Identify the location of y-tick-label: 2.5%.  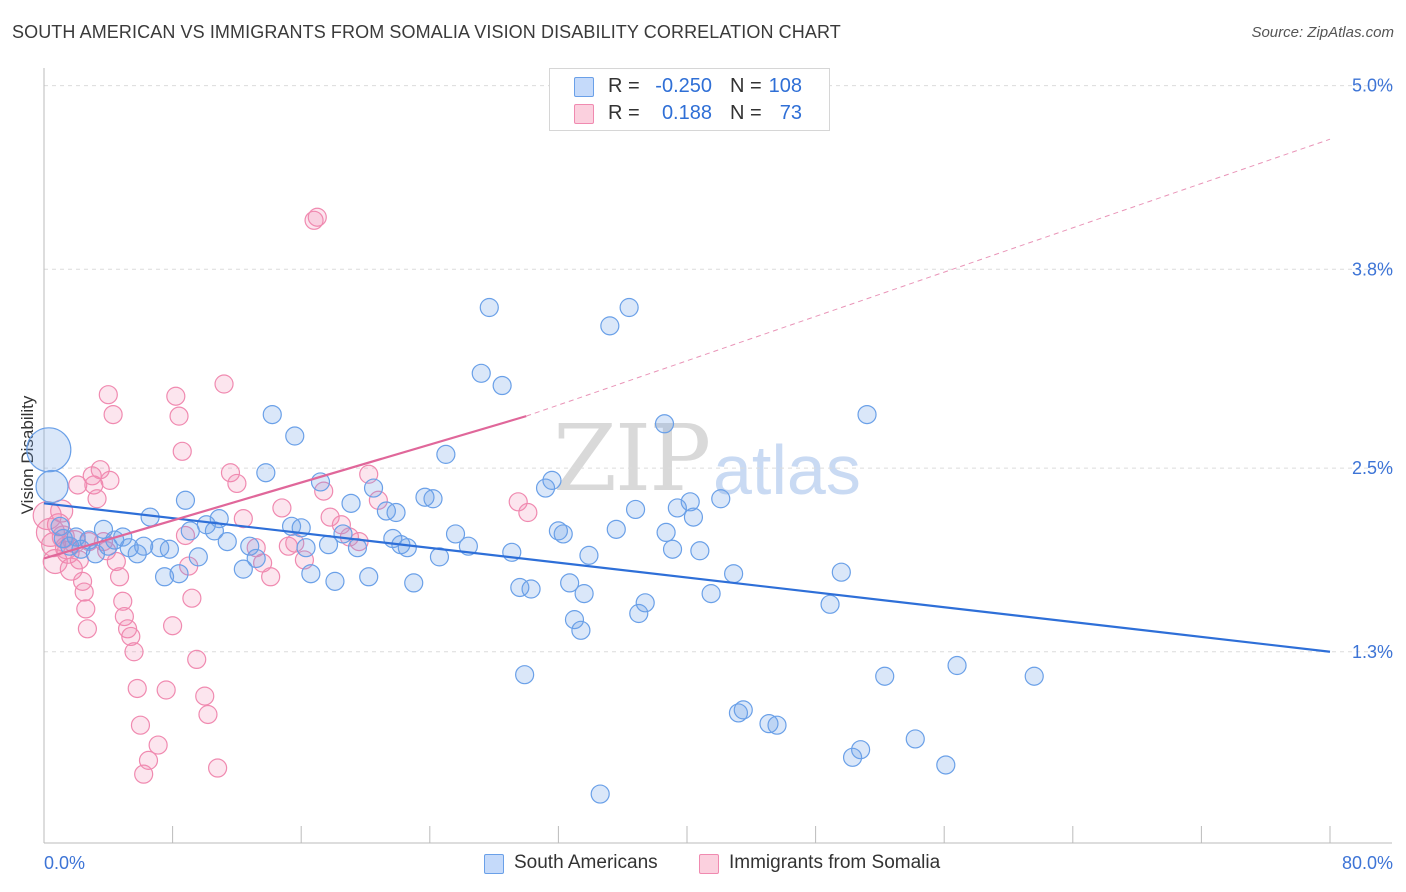
(1372, 468).